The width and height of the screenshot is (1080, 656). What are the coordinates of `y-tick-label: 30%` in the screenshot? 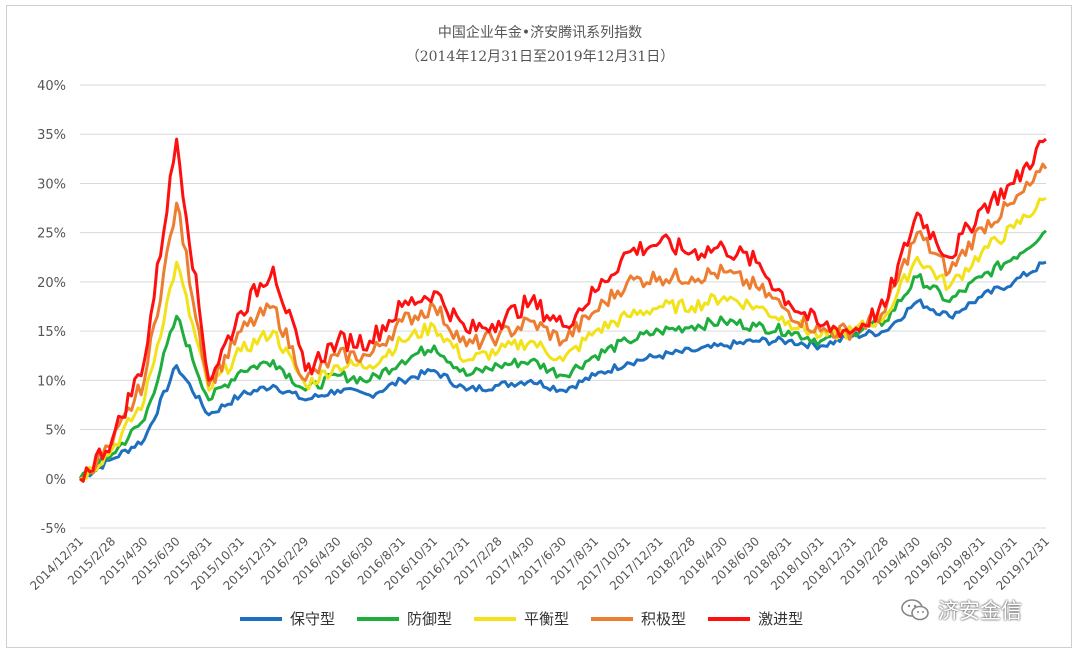 It's located at (51, 184).